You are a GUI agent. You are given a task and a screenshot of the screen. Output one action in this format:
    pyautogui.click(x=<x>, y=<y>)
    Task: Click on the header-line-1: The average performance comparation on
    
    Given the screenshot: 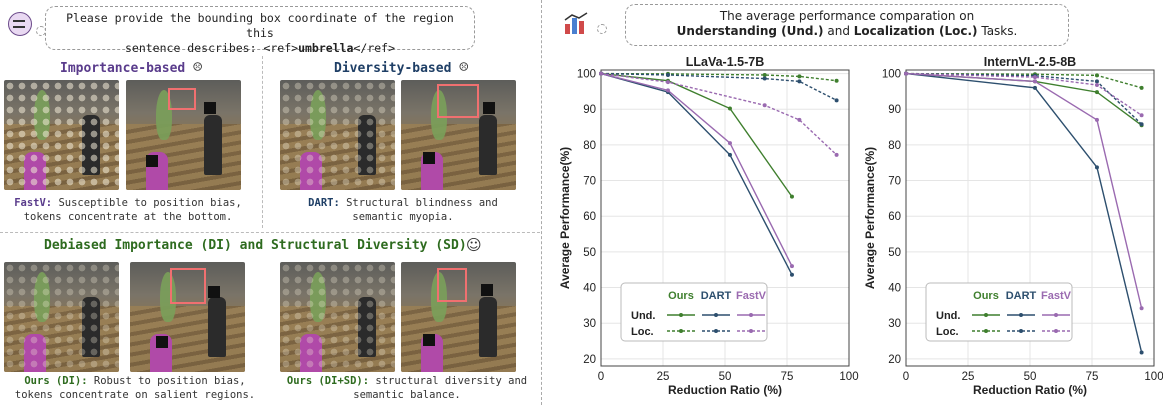 What is the action you would take?
    pyautogui.click(x=847, y=16)
    